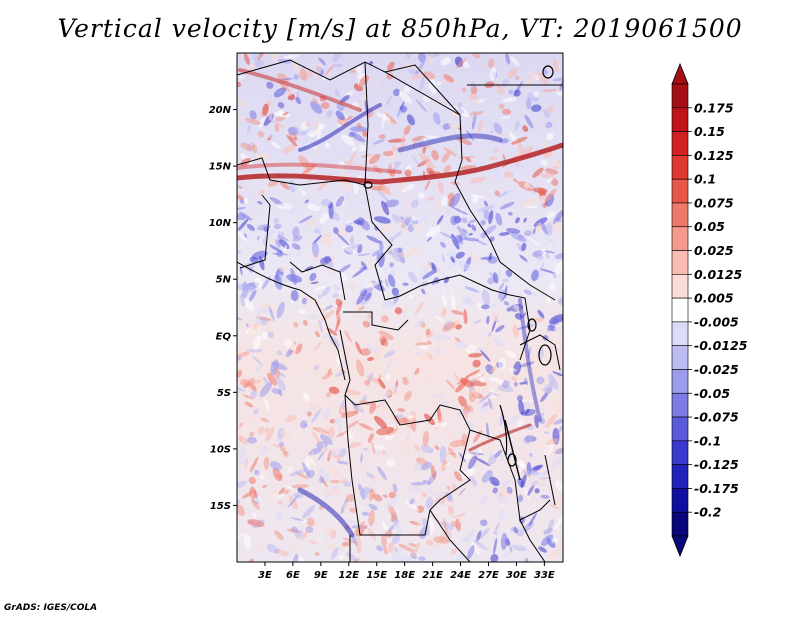 Image resolution: width=800 pixels, height=618 pixels. What do you see at coordinates (220, 449) in the screenshot?
I see `lat-tick-label: 10S` at bounding box center [220, 449].